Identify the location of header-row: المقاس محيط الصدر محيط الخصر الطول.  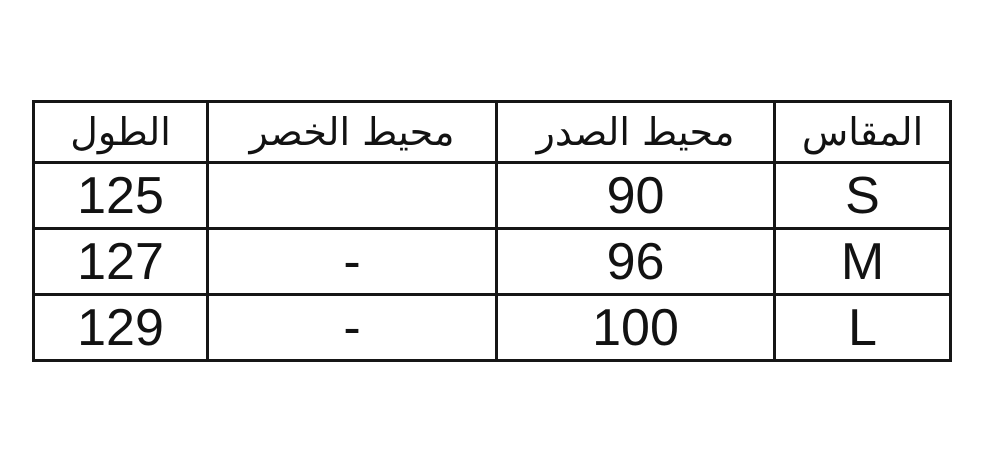
(492, 132).